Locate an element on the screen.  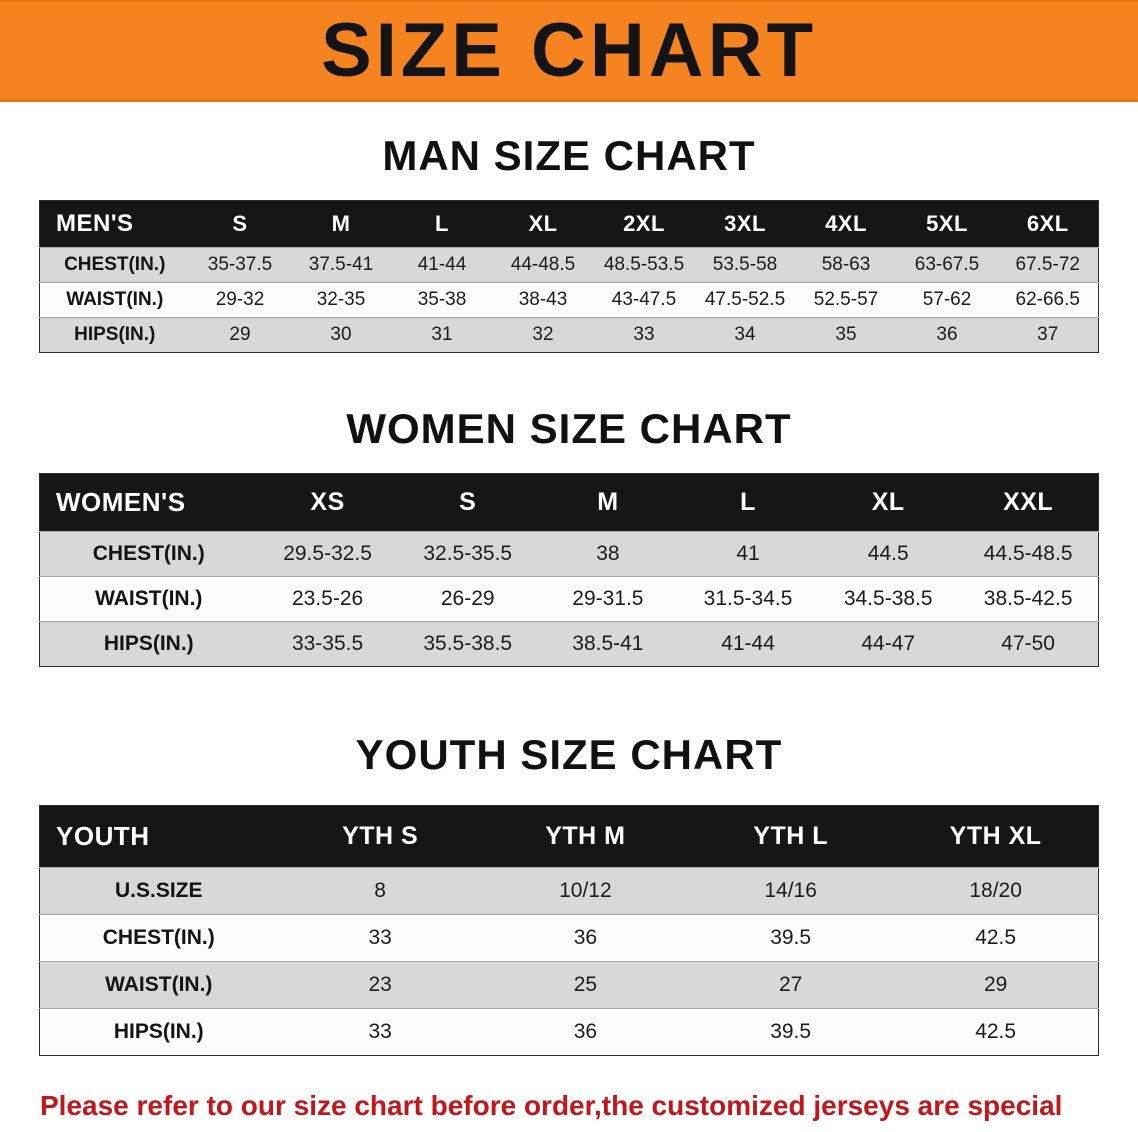
table-cell: 29-32 is located at coordinates (240, 300).